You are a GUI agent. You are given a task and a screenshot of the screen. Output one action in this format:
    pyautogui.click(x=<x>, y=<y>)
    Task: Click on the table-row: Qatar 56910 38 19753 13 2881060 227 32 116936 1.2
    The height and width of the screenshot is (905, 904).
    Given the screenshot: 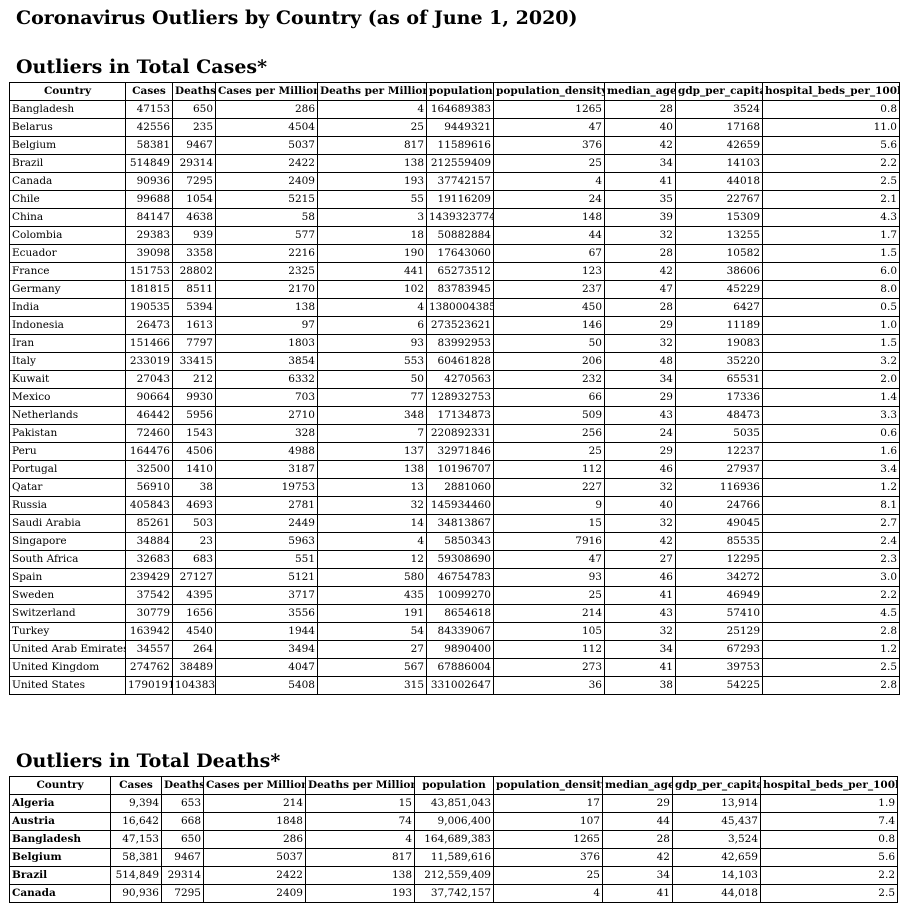 What is the action you would take?
    pyautogui.click(x=454, y=487)
    